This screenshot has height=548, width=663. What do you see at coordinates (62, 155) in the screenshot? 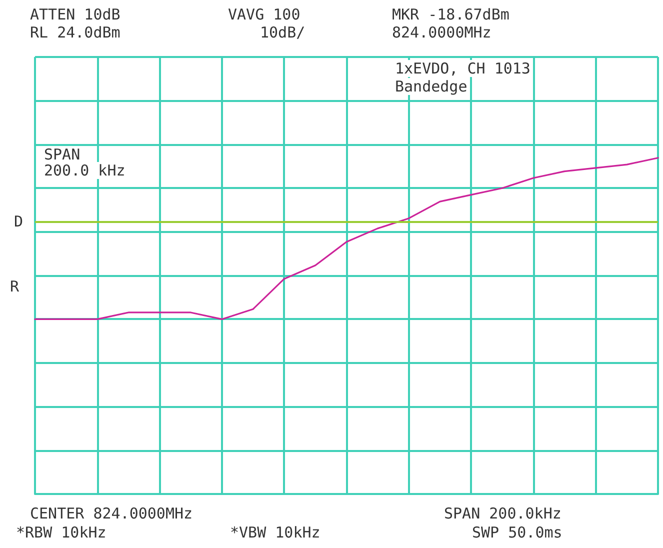
I see `annotation: SPAN` at bounding box center [62, 155].